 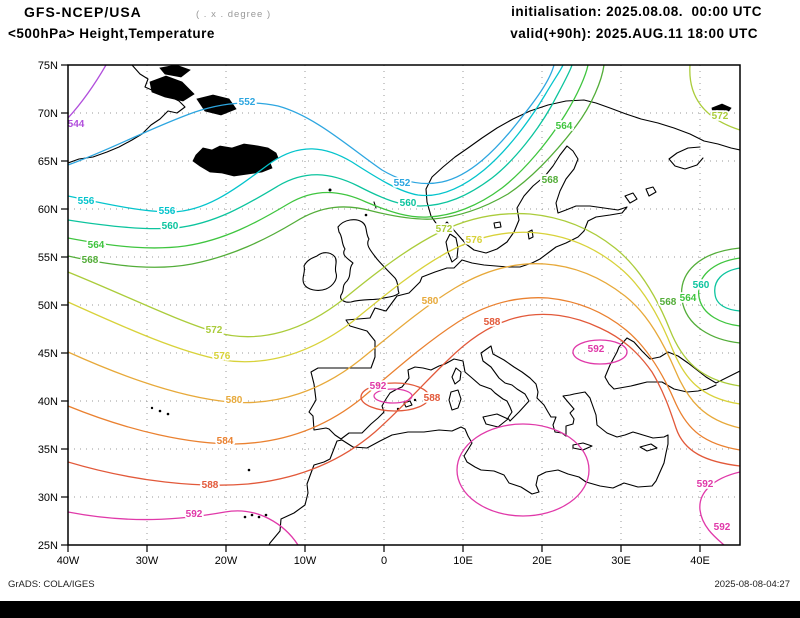 I want to click on madeira, so click(x=249, y=470).